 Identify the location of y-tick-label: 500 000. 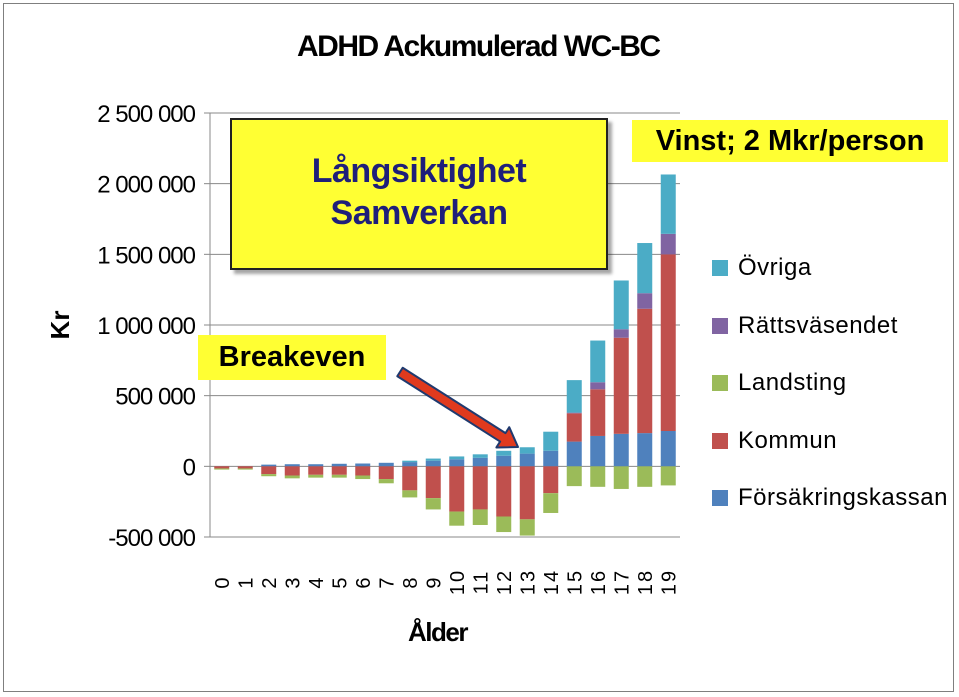
(155, 397).